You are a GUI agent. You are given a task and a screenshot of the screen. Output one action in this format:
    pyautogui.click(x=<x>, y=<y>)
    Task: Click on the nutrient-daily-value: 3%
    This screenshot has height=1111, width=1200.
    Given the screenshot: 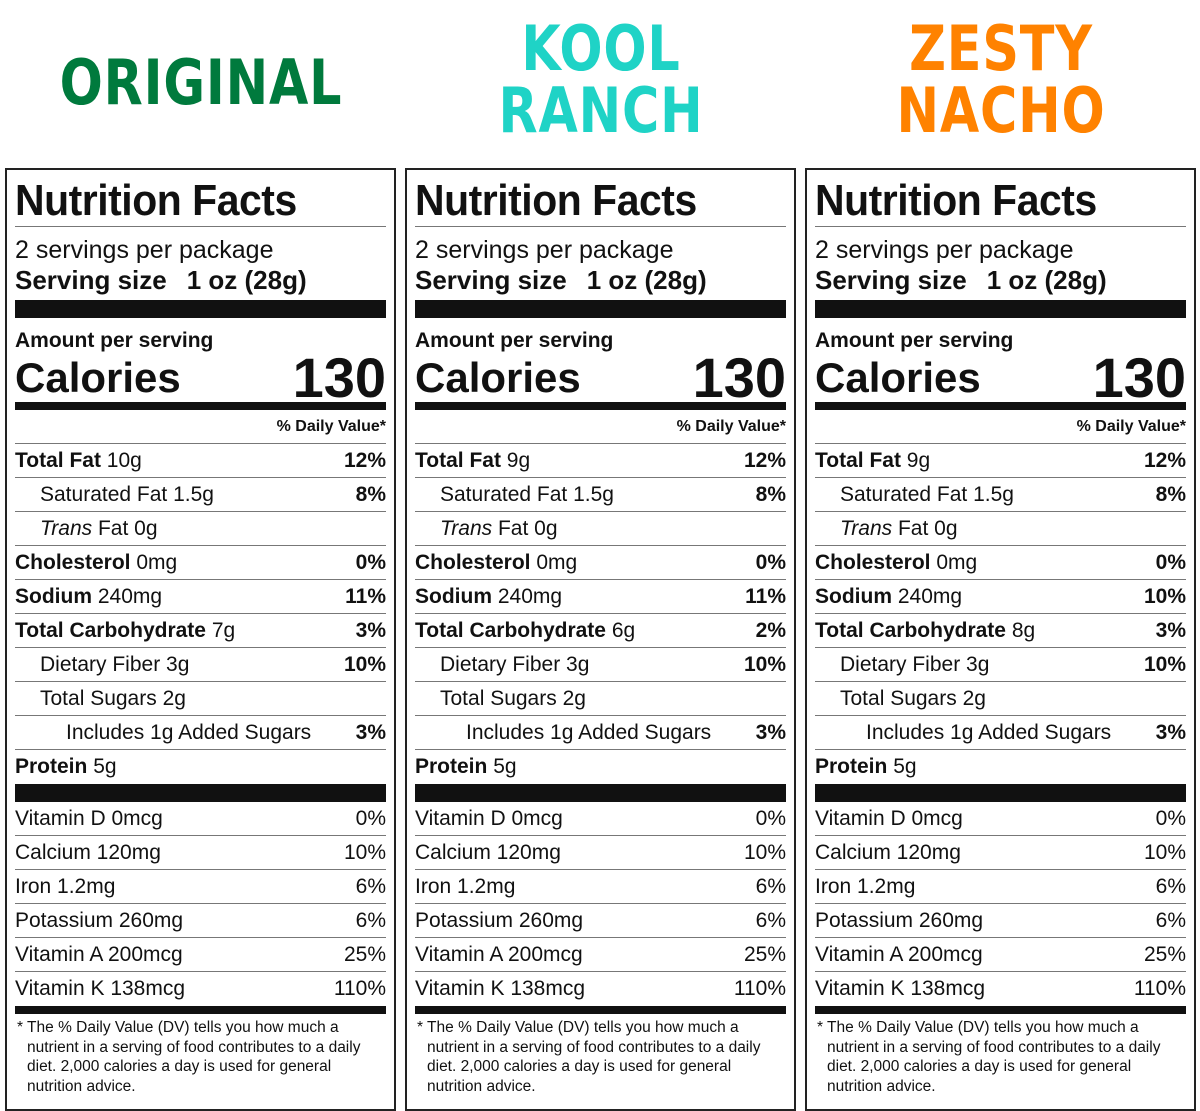 What is the action you would take?
    pyautogui.click(x=1170, y=630)
    